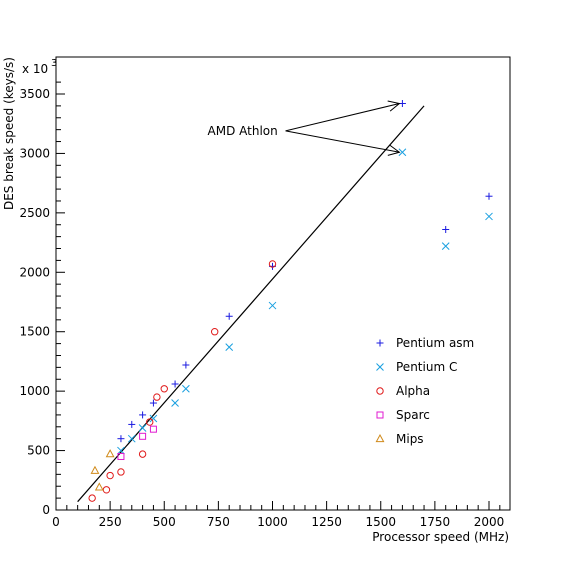 Image resolution: width=567 pixels, height=567 pixels. I want to click on y-tick-label: 1000, so click(34, 391).